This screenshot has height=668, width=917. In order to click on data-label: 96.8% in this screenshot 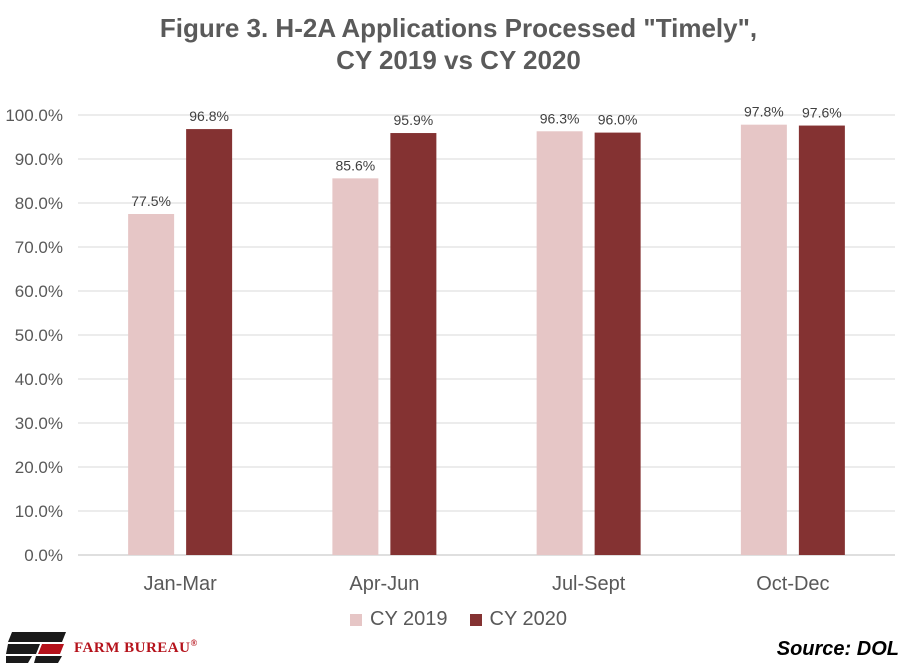, I will do `click(209, 116)`.